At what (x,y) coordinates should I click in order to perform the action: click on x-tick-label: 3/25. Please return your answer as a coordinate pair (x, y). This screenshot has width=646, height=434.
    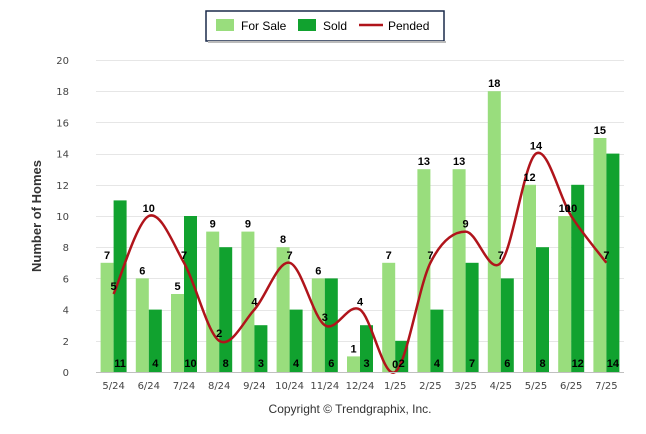
    Looking at the image, I should click on (465, 386).